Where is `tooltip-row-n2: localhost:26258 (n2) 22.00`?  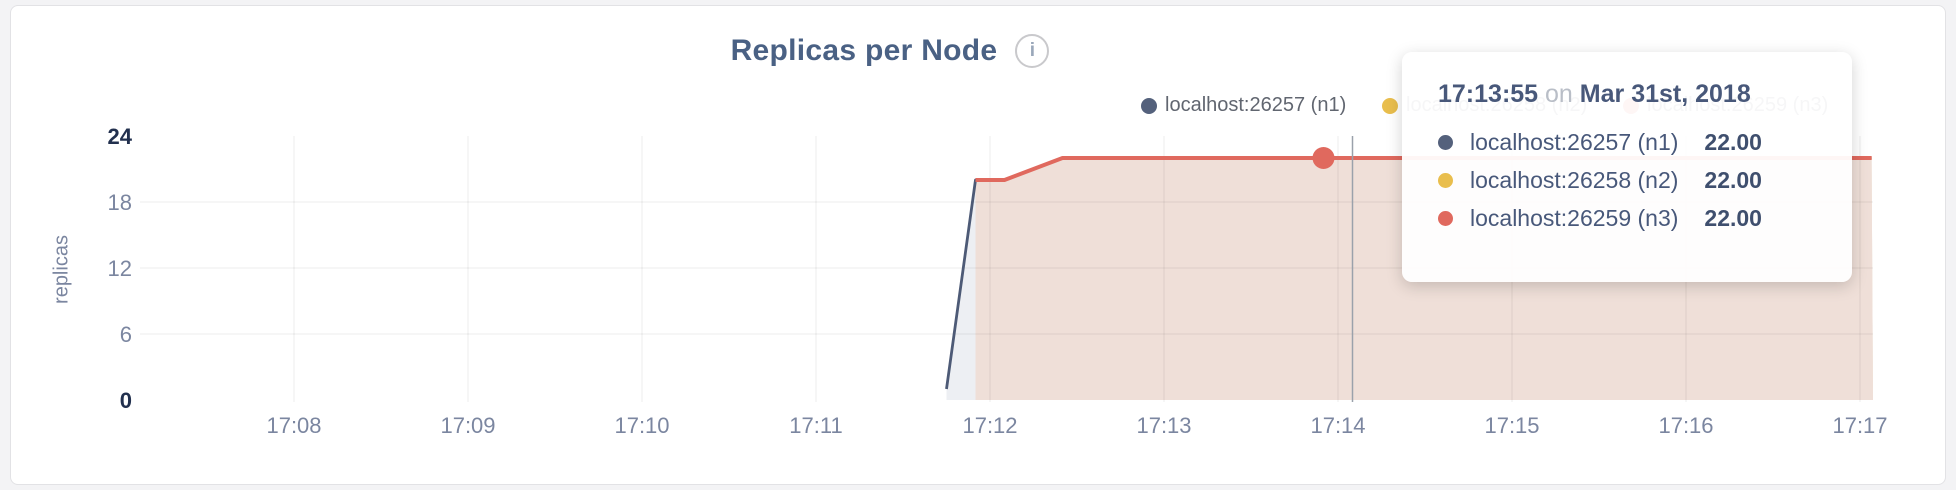
tooltip-row-n2: localhost:26258 (n2) 22.00 is located at coordinates (1628, 180).